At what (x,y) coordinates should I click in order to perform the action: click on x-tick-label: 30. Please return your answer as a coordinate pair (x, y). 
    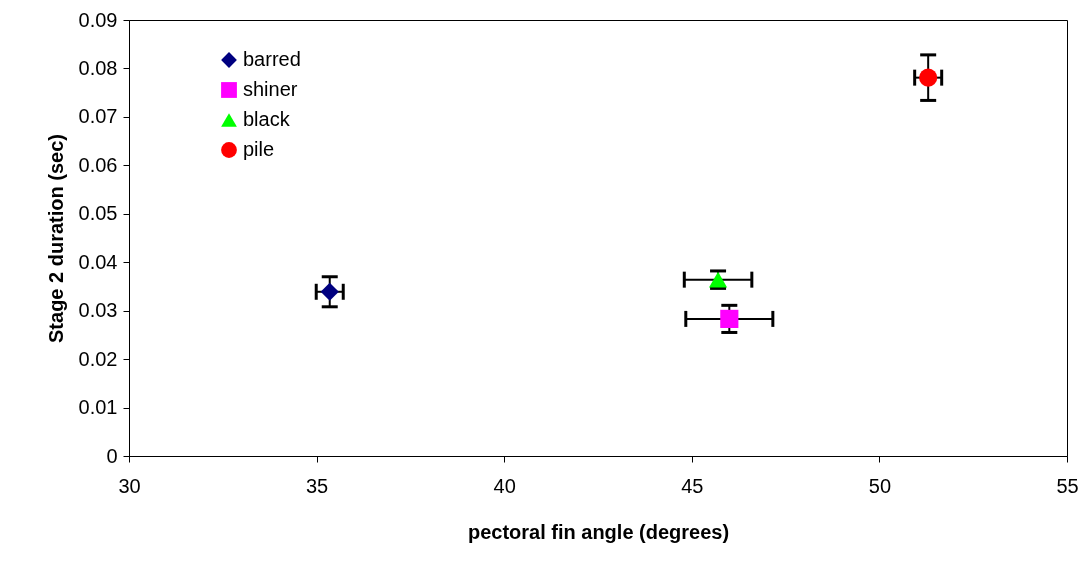
    Looking at the image, I should click on (129, 485).